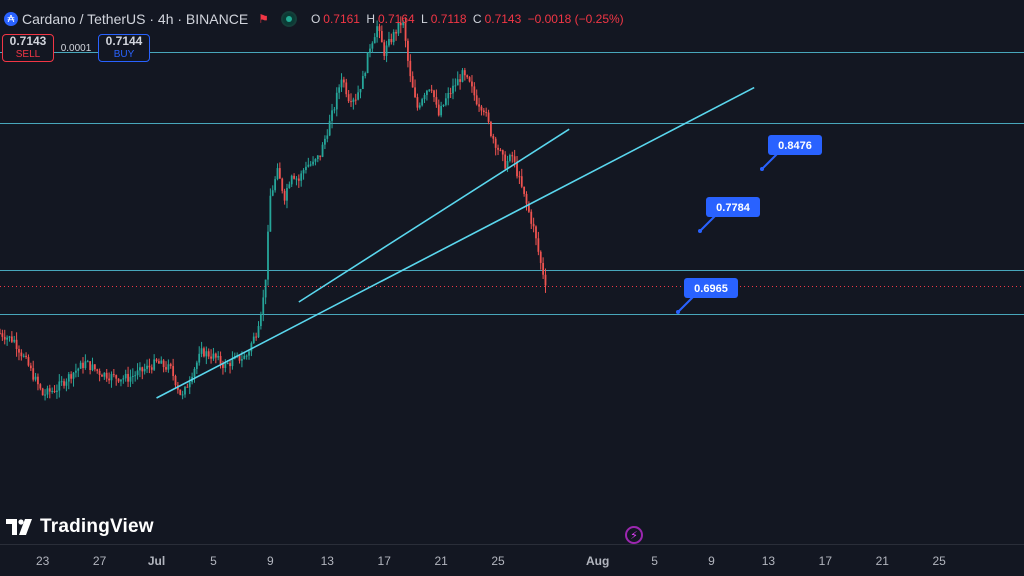 The height and width of the screenshot is (576, 1024). Describe the element at coordinates (100, 561) in the screenshot. I see `time-tick-label: 27` at that location.